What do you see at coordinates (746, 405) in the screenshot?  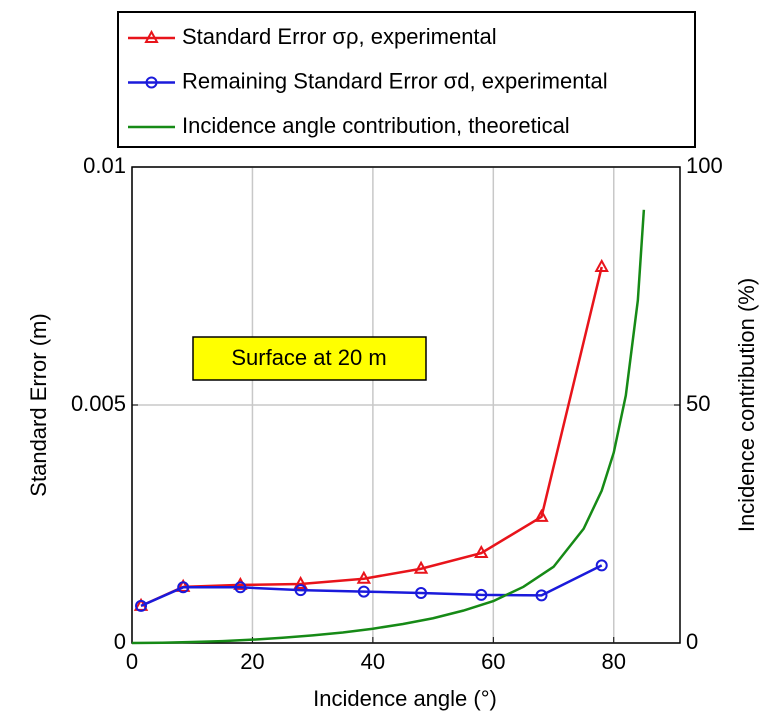 I see `y2-axis-label: Incidence contribution (%)` at bounding box center [746, 405].